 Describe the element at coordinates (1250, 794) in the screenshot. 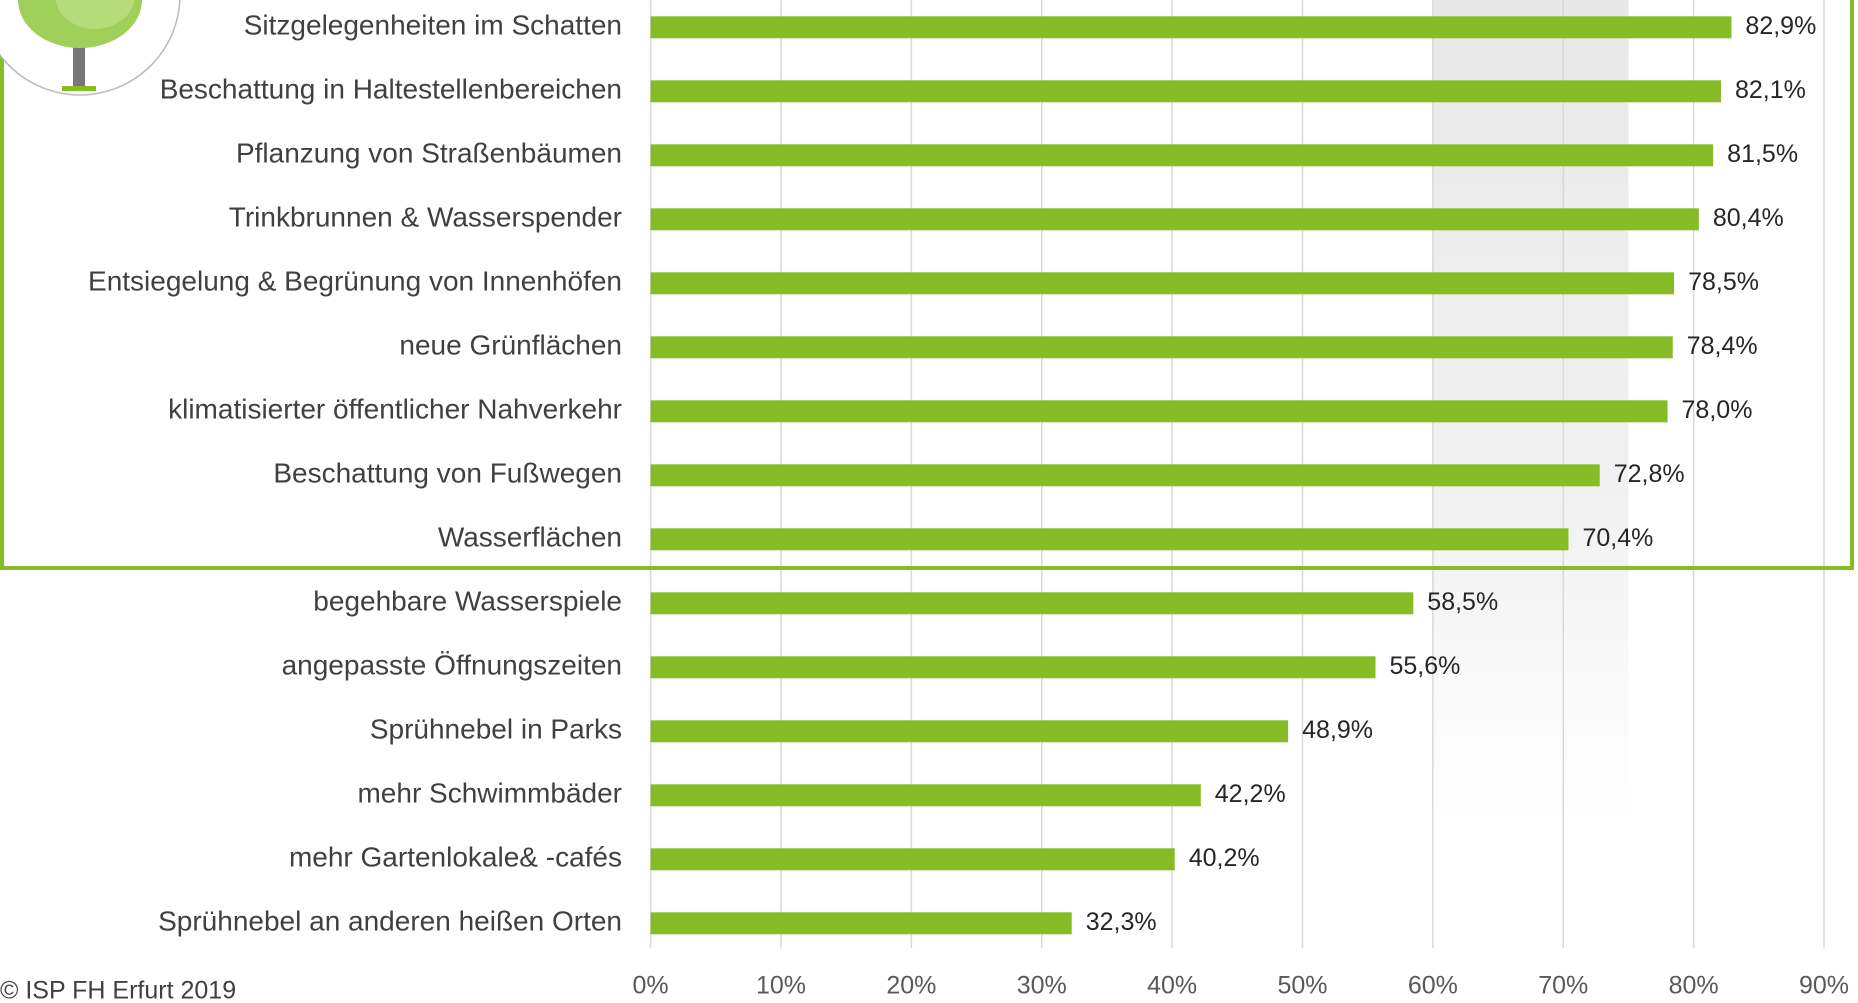

I see `value-label: 42,2%` at that location.